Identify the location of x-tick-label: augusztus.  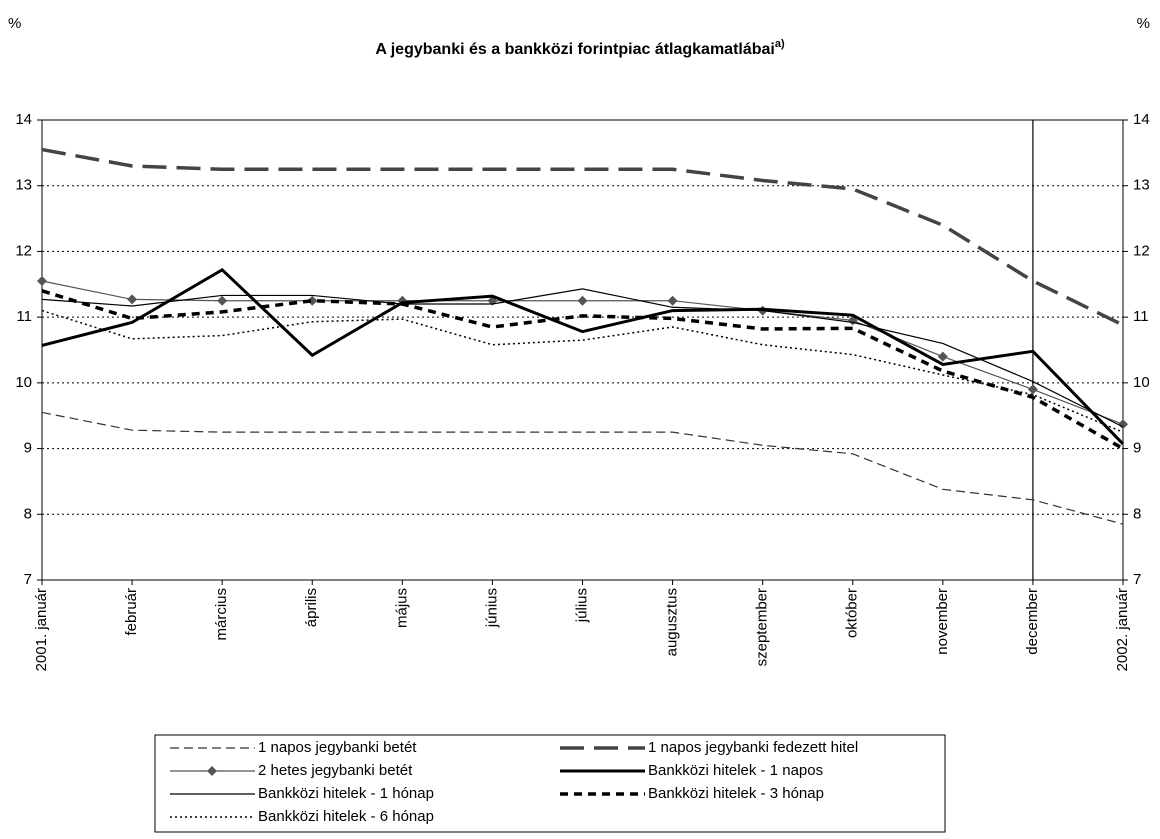
(672, 622).